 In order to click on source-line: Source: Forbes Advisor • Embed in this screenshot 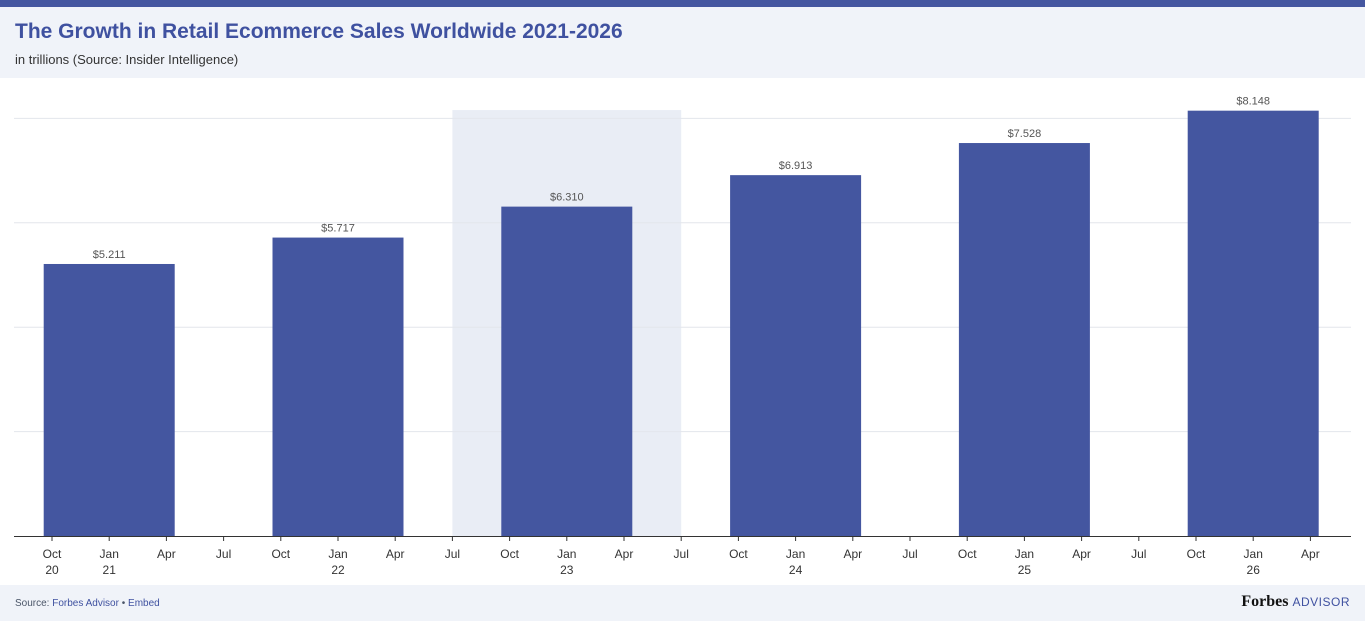, I will do `click(87, 603)`.